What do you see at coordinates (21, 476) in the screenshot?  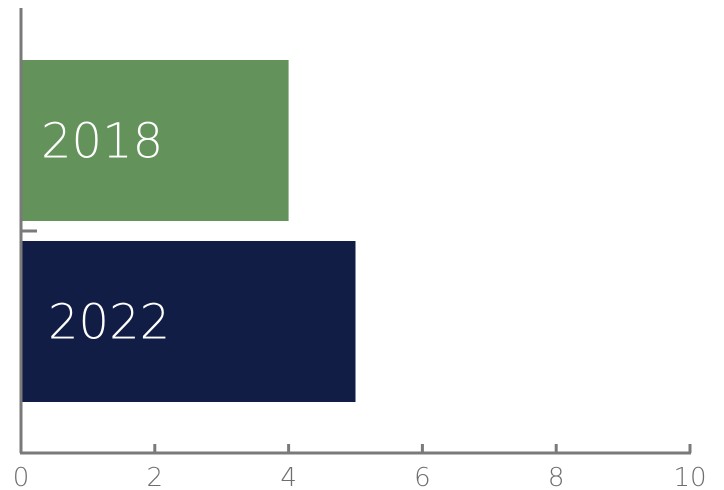 I see `x-tick-label-0: 0` at bounding box center [21, 476].